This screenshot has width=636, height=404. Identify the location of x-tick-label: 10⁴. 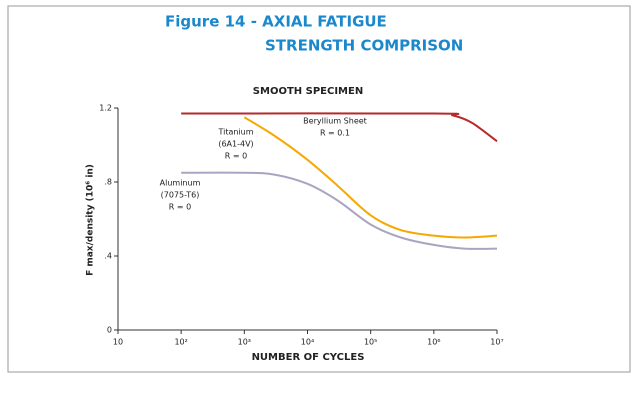
(307, 342).